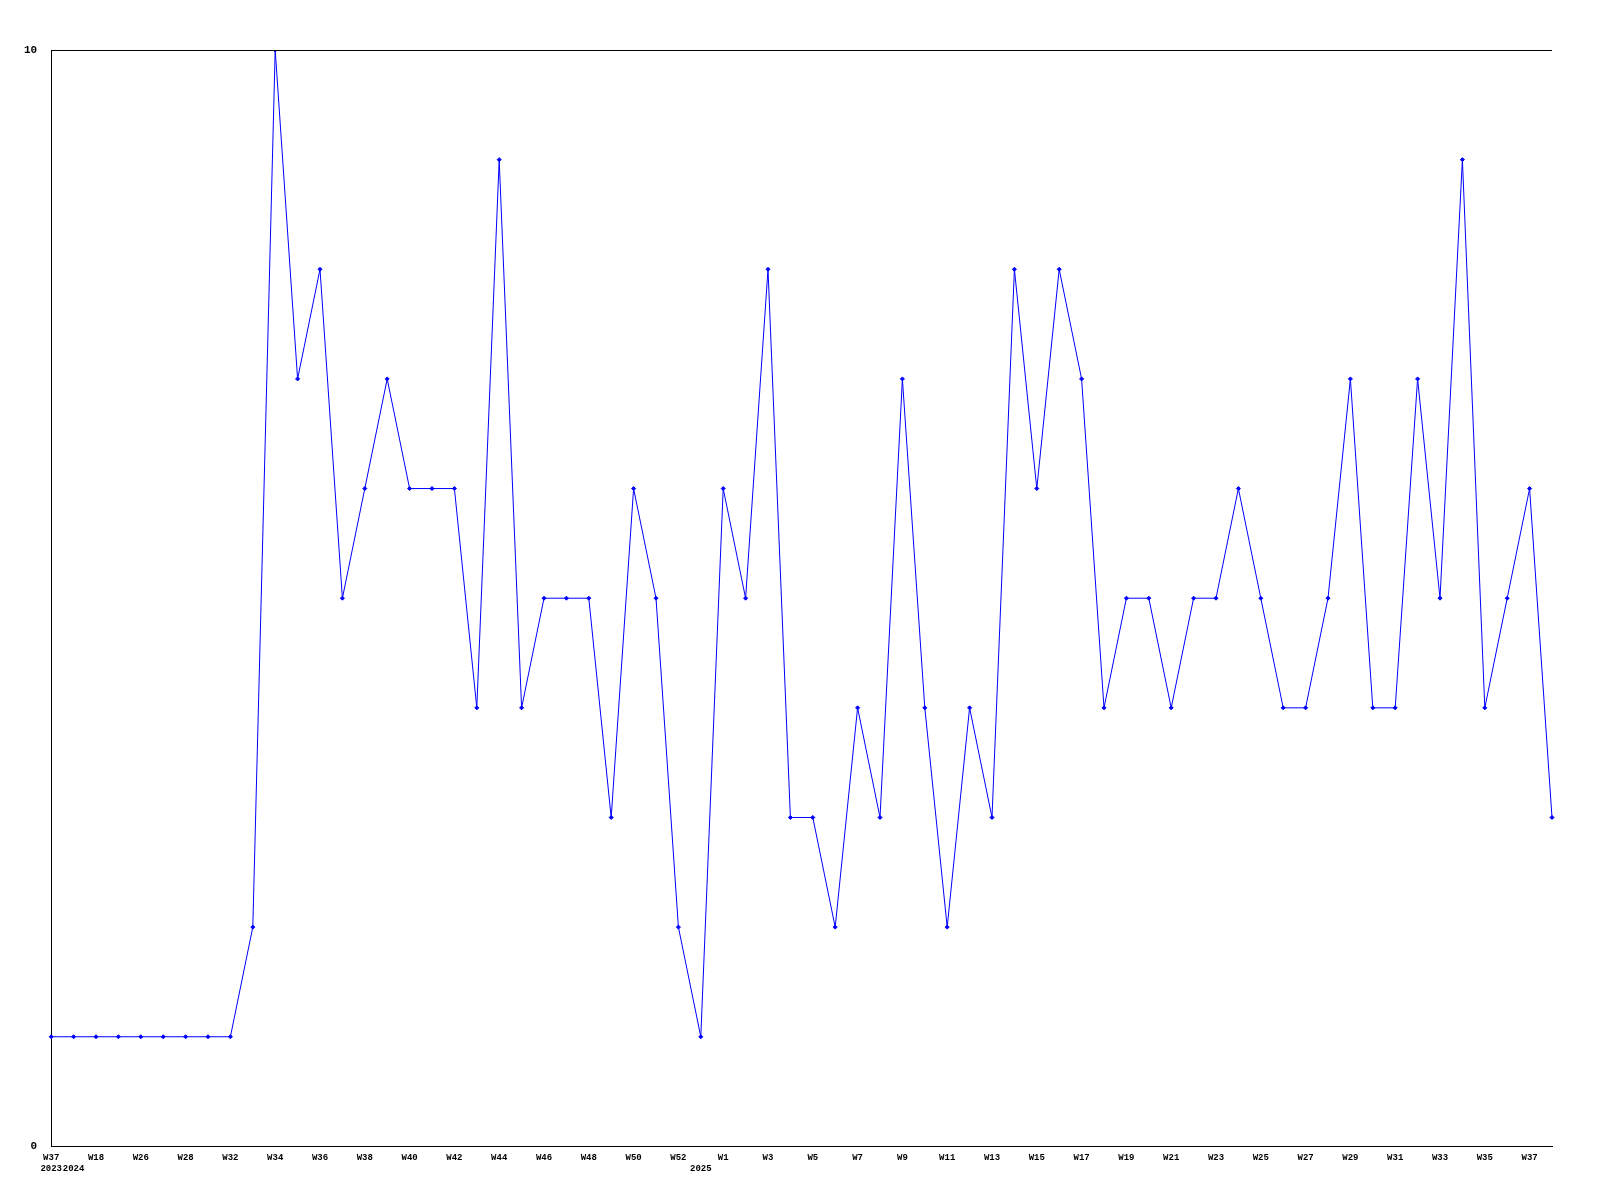  I want to click on x-tick-label: W52, so click(678, 1158).